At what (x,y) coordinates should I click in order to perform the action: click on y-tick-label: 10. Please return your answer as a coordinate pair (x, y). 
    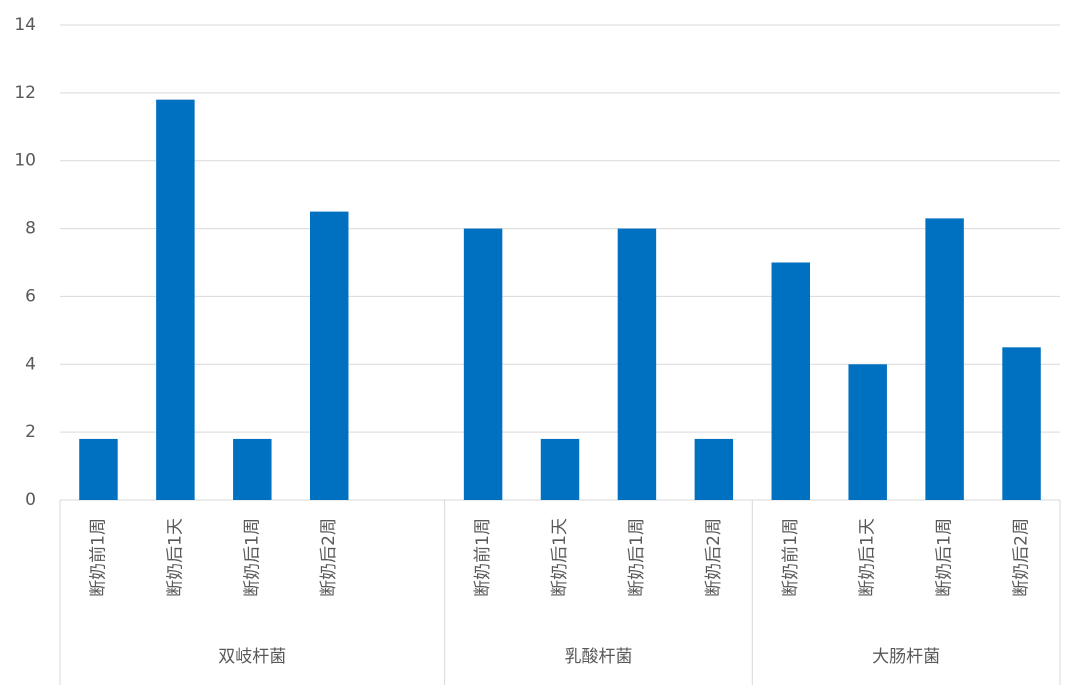
    Looking at the image, I should click on (25, 161).